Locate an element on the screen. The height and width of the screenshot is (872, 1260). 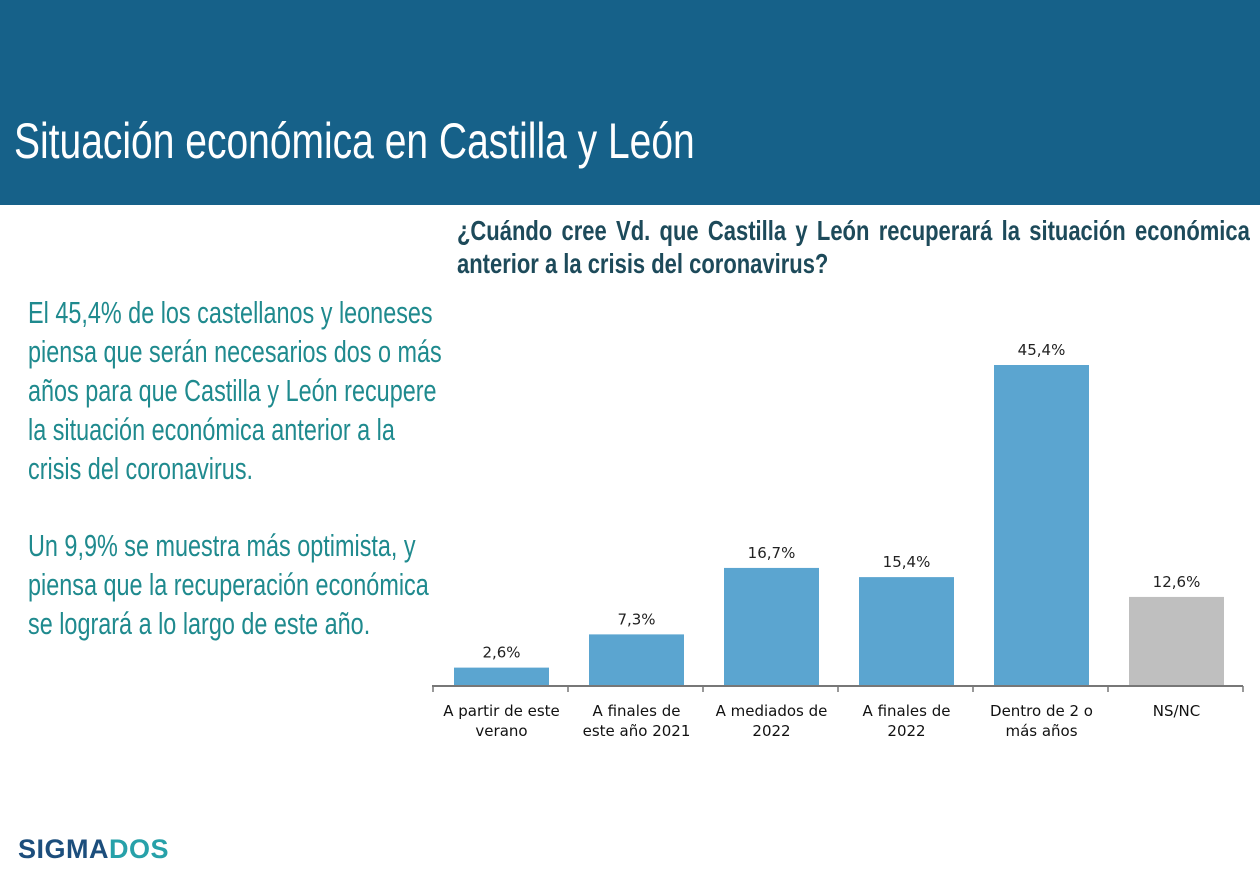
logo-part-1: SIGMA is located at coordinates (64, 849).